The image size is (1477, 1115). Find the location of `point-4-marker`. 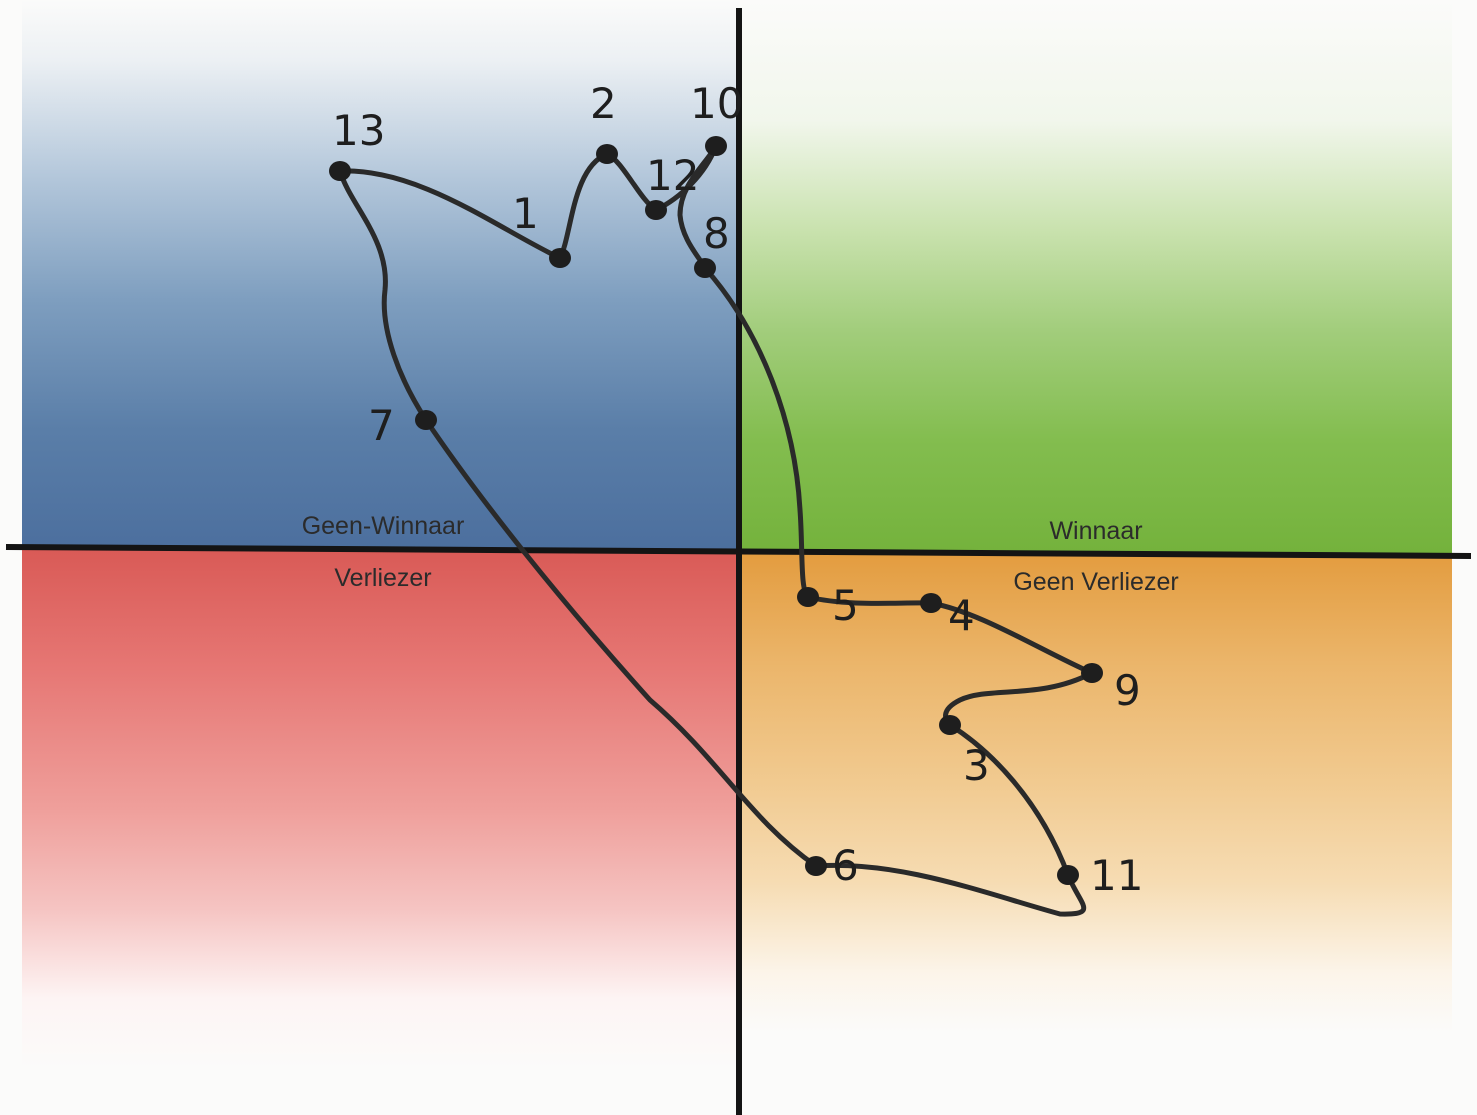

point-4-marker is located at coordinates (931, 603).